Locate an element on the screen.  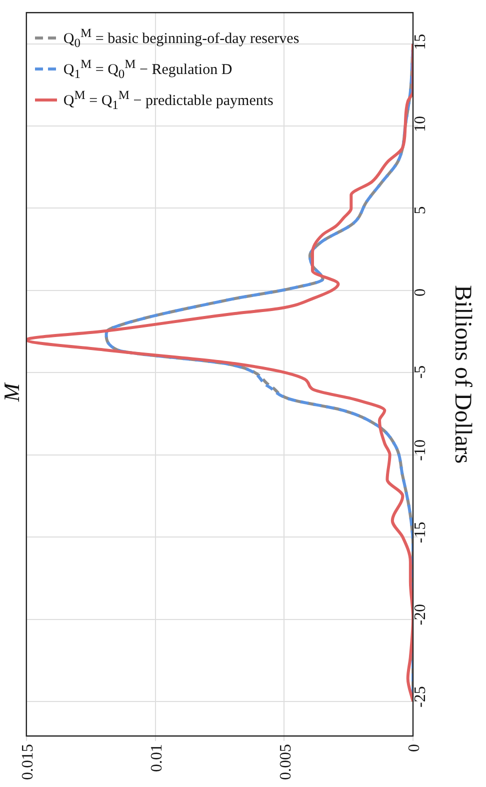
y-tick-label: -25 is located at coordinates (421, 697).